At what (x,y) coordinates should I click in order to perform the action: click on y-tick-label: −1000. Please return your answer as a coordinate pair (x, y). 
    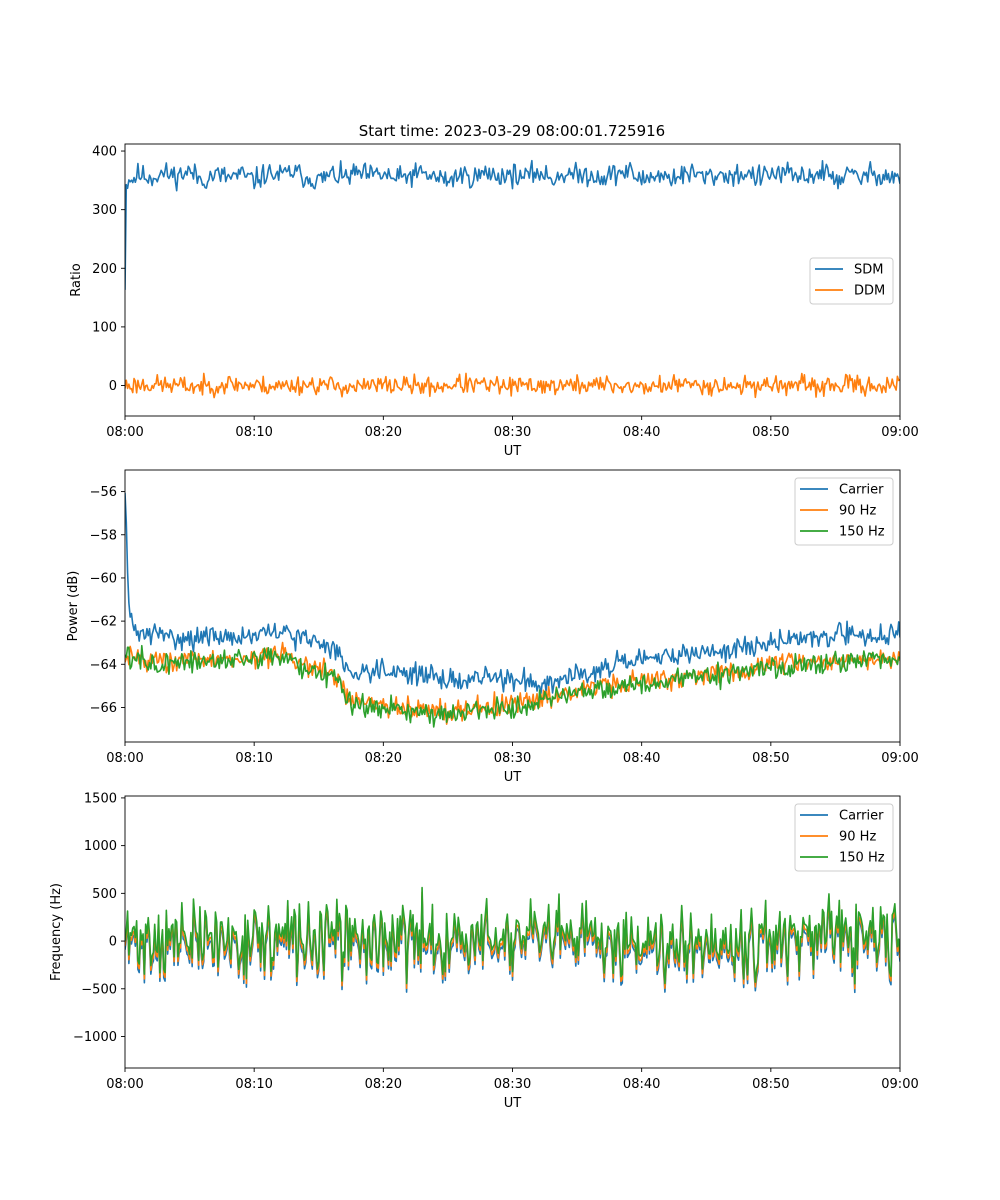
    Looking at the image, I should click on (95, 1037).